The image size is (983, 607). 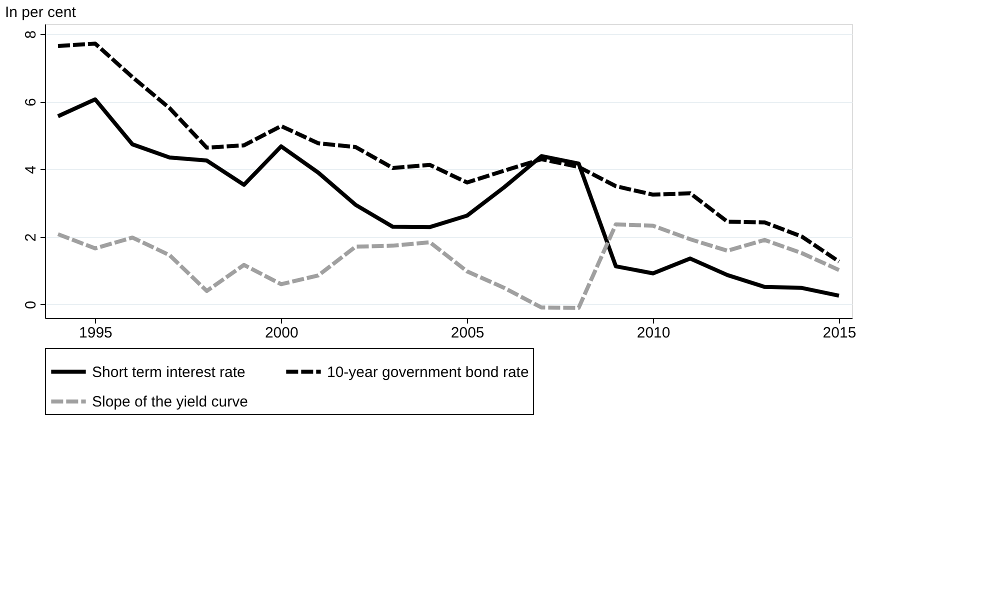 What do you see at coordinates (839, 333) in the screenshot?
I see `x-tick-label: 2015` at bounding box center [839, 333].